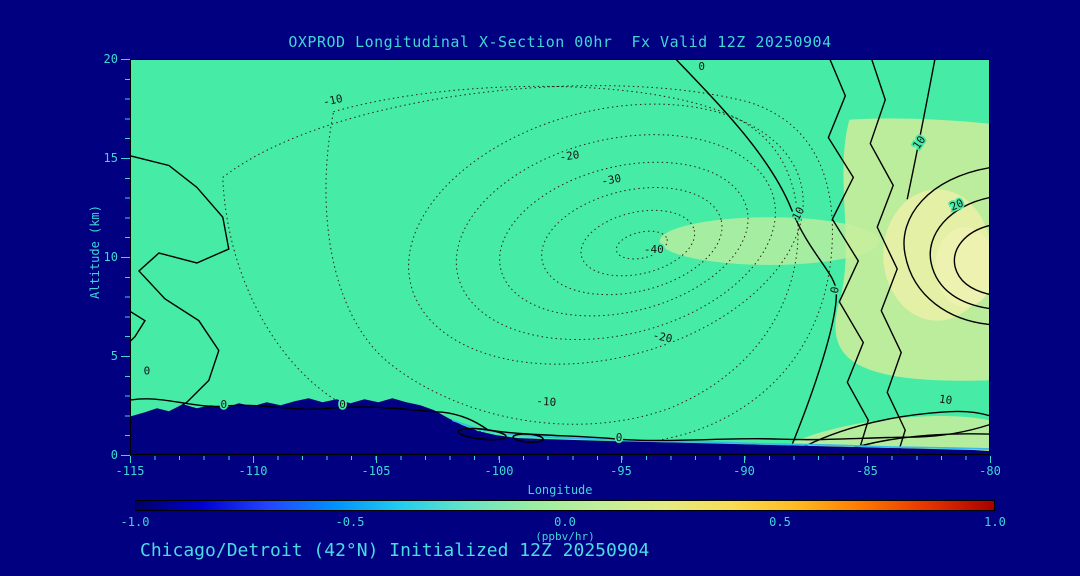  Describe the element at coordinates (376, 471) in the screenshot. I see `x-tick-label: -105` at that location.